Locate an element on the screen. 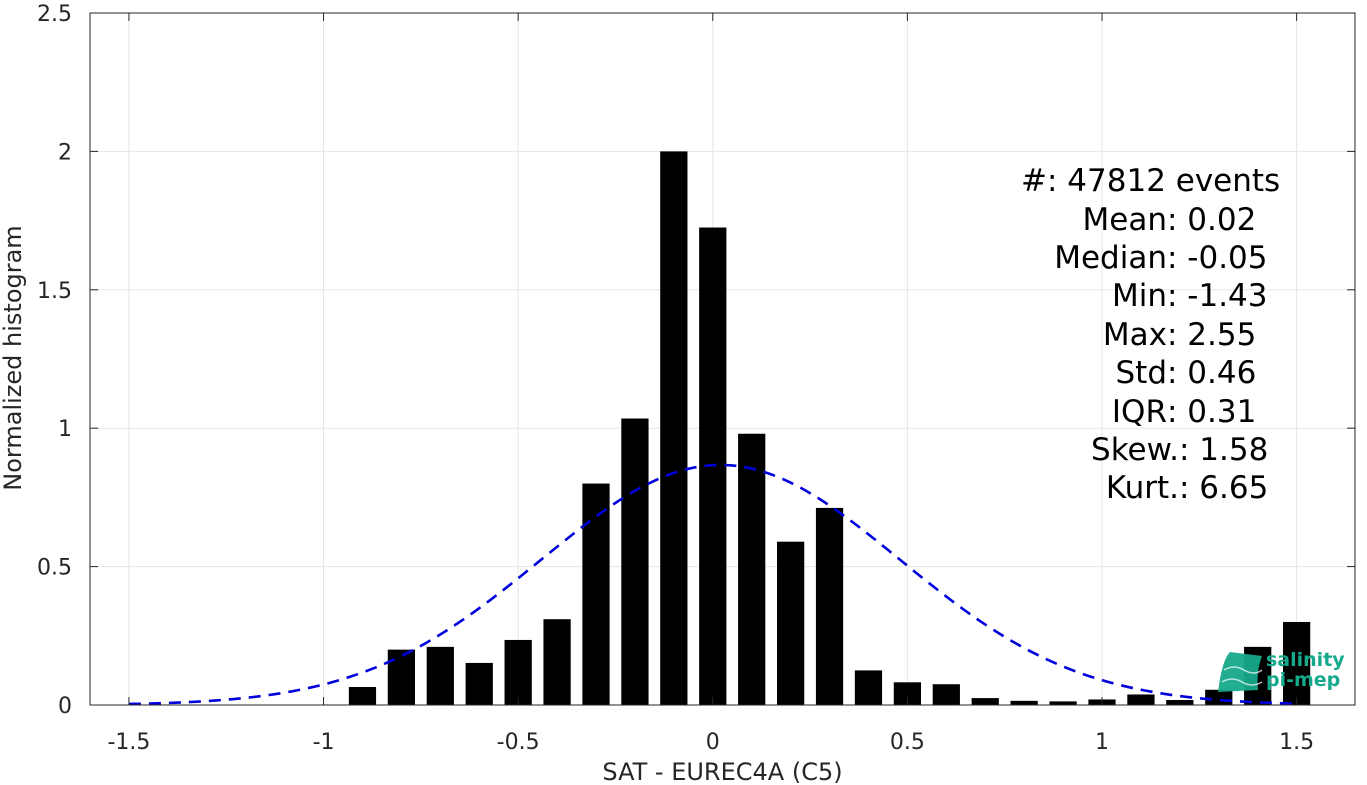 This screenshot has height=785, width=1367. y-tick-label: 2.5 is located at coordinates (54, 14).